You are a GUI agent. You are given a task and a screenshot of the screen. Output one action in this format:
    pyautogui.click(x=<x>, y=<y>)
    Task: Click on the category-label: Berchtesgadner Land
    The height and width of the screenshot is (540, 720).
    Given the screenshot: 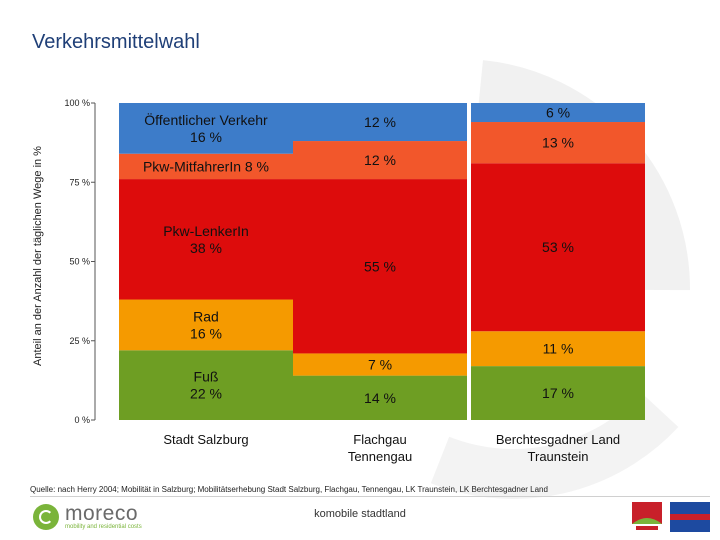 What is the action you would take?
    pyautogui.click(x=558, y=439)
    